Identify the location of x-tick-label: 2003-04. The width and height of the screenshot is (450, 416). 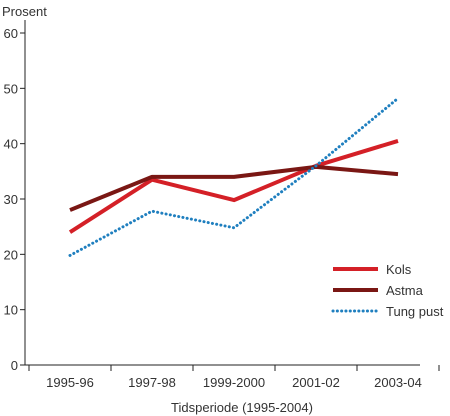
(398, 382).